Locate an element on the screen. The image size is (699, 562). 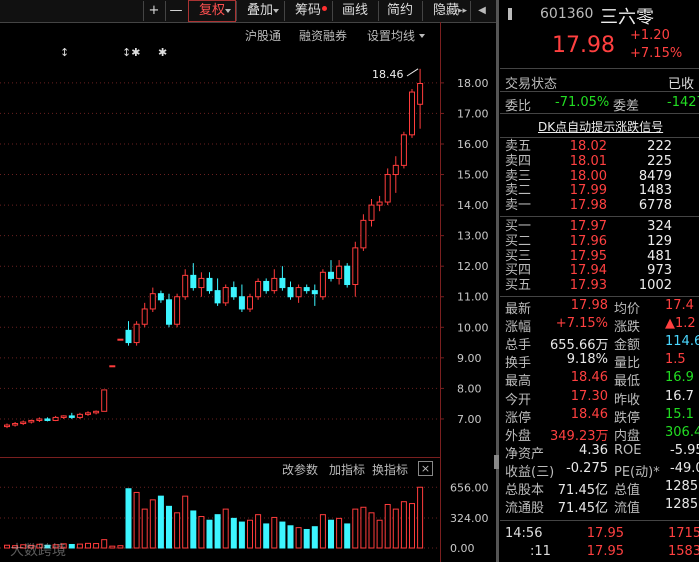
toolbar-button: 简约 is located at coordinates (399, 11).